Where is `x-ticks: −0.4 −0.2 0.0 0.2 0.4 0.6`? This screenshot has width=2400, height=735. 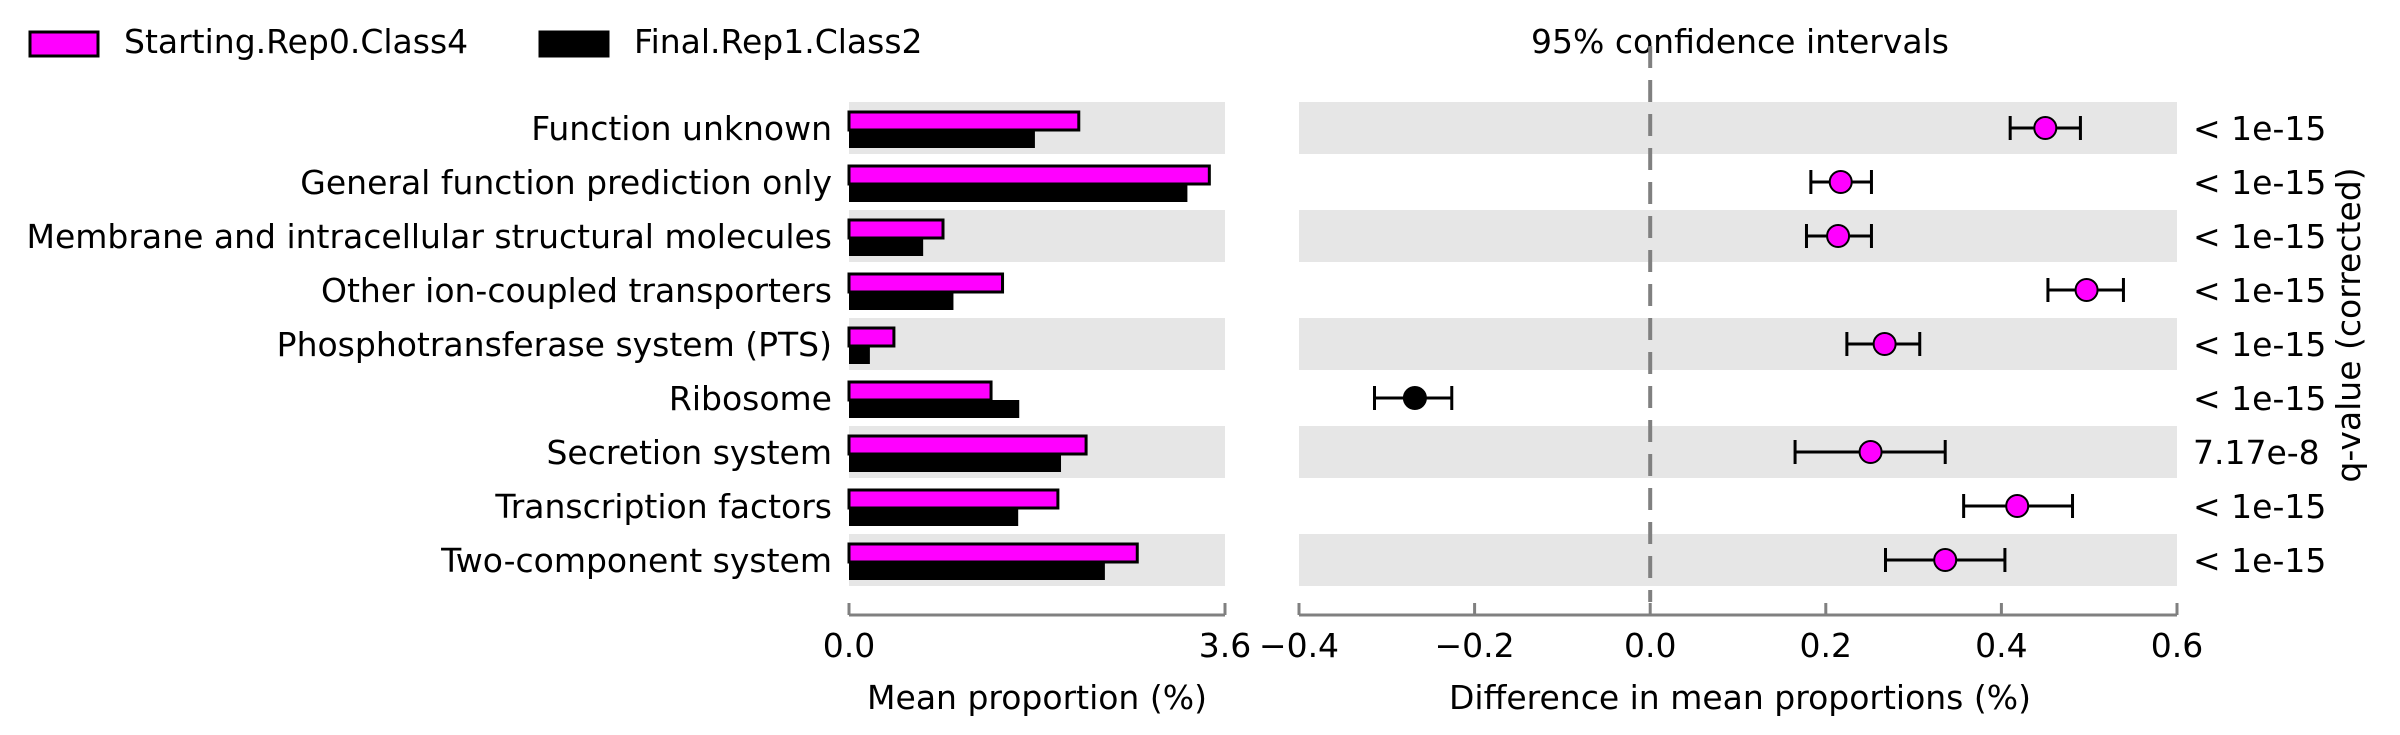
x-ticks: −0.4 −0.2 0.0 0.2 0.4 0.6 is located at coordinates (1731, 634).